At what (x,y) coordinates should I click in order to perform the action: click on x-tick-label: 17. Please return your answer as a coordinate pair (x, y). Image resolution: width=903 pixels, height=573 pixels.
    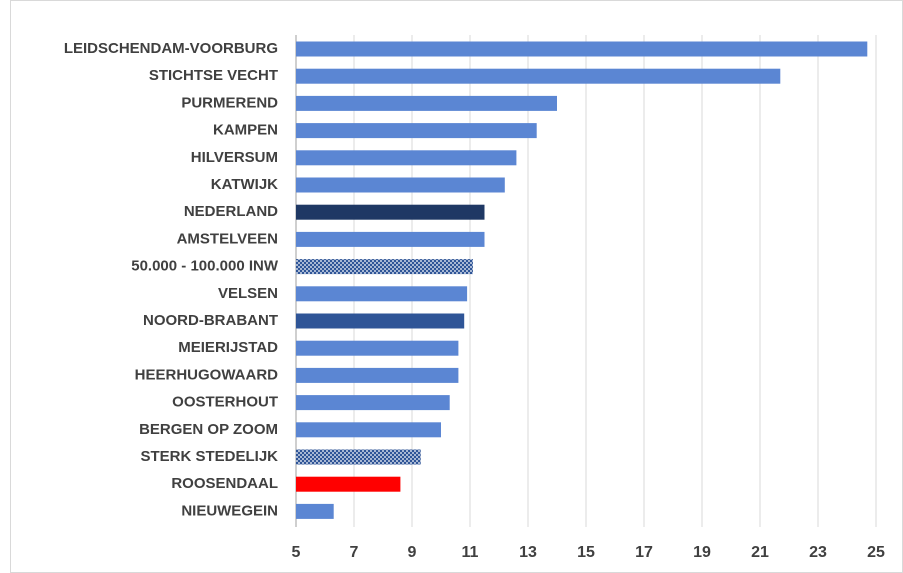
    Looking at the image, I should click on (644, 552).